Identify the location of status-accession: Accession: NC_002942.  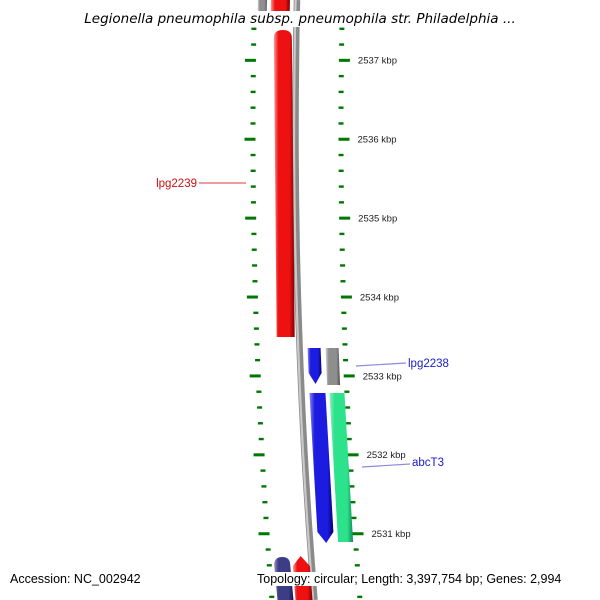
(75, 579).